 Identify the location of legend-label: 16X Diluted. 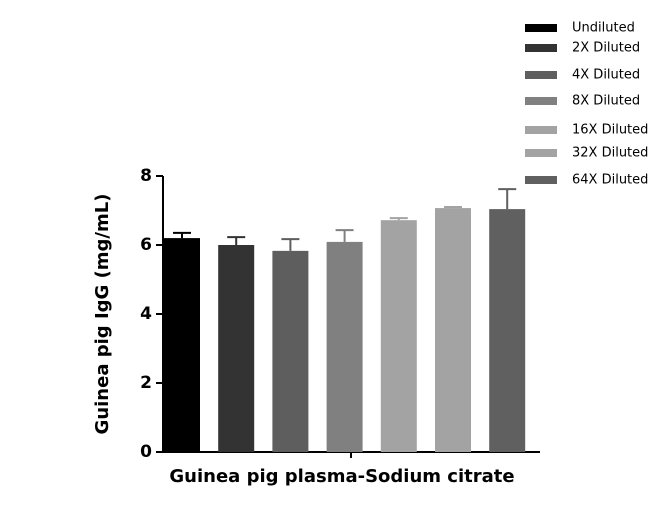
(610, 130).